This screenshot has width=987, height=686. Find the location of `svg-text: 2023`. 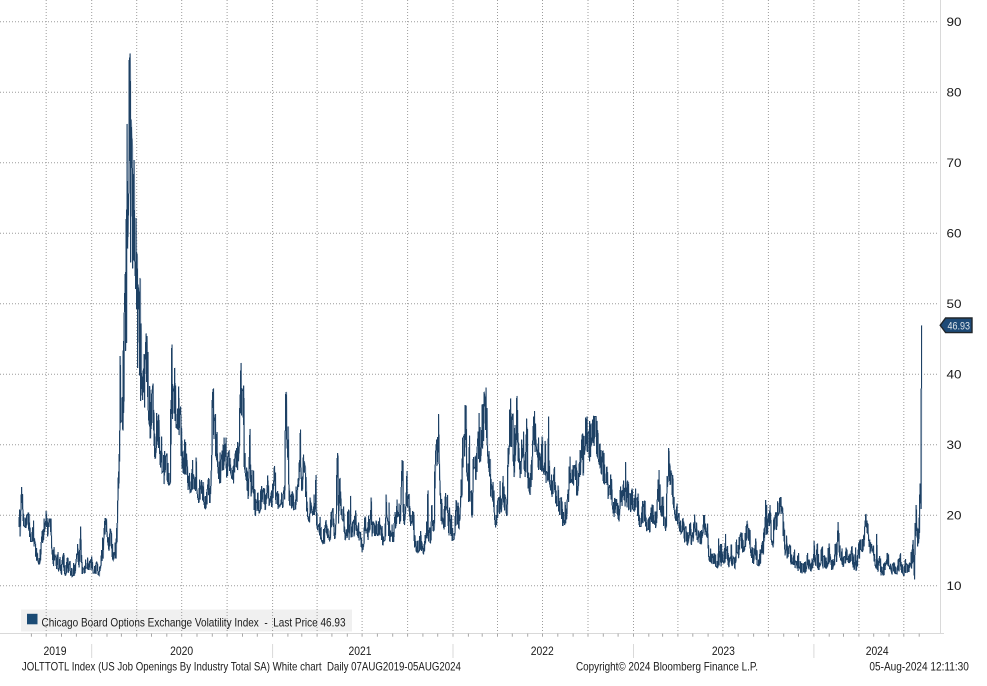

svg-text: 2023 is located at coordinates (723, 651).